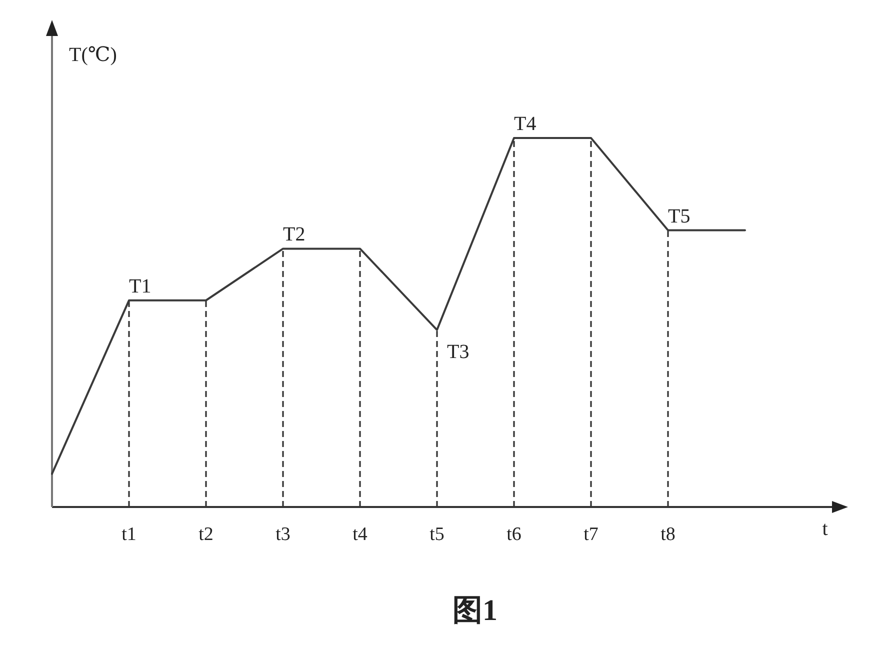  Describe the element at coordinates (129, 534) in the screenshot. I see `x-tick-label: t1` at that location.